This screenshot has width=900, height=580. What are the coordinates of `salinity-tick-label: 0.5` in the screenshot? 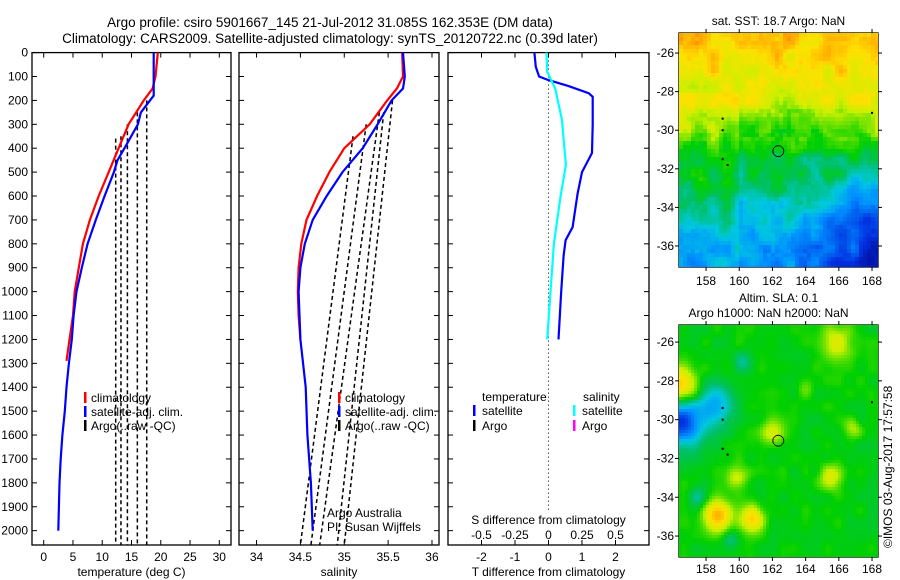 It's located at (615, 535).